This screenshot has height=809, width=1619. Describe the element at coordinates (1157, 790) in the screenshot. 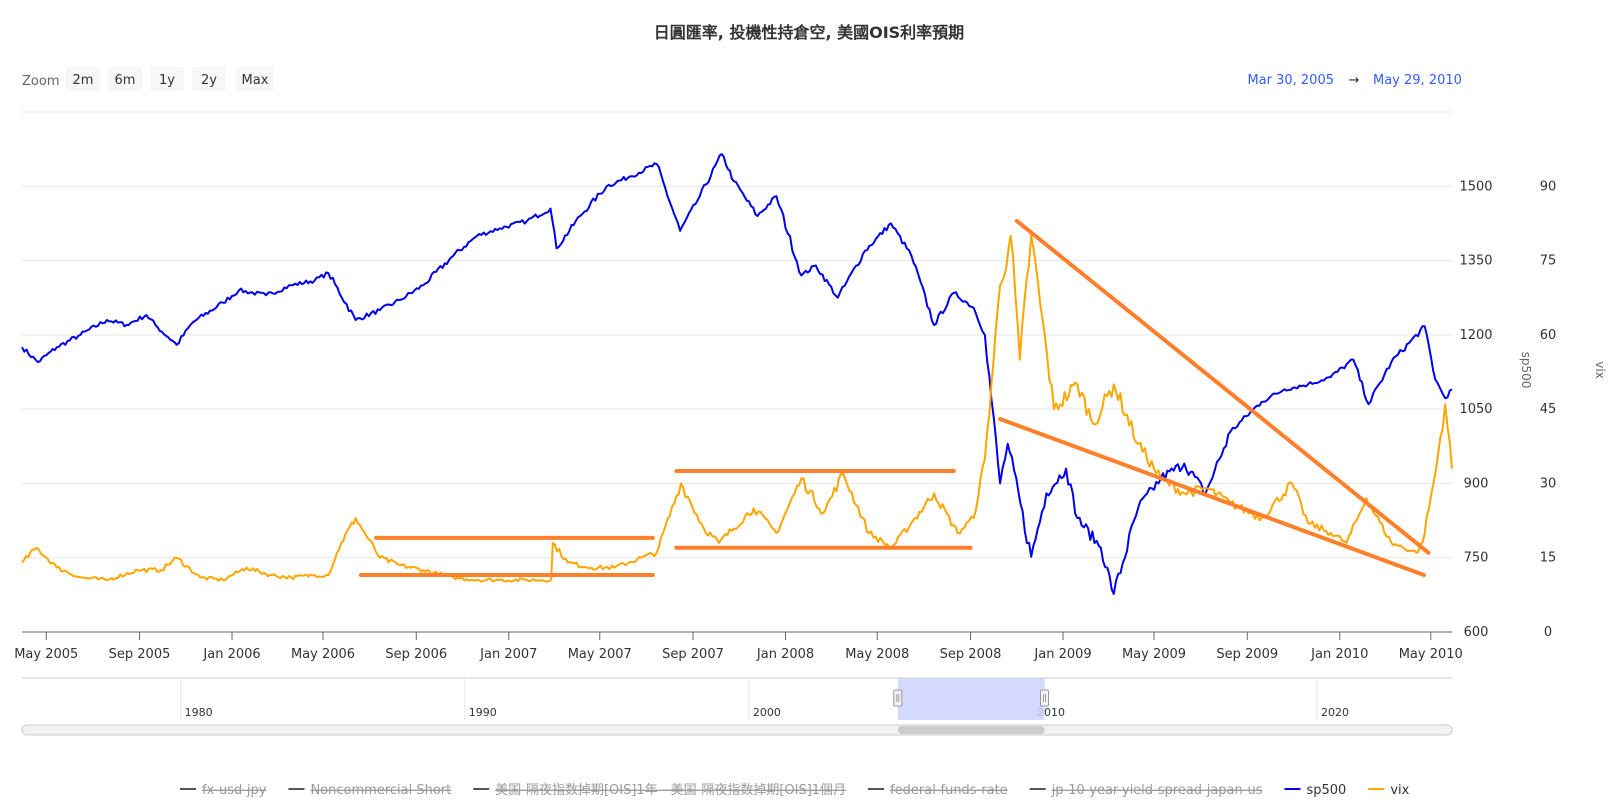

I see `legend-label: jp-10-year-yield-spread-japan-us` at that location.